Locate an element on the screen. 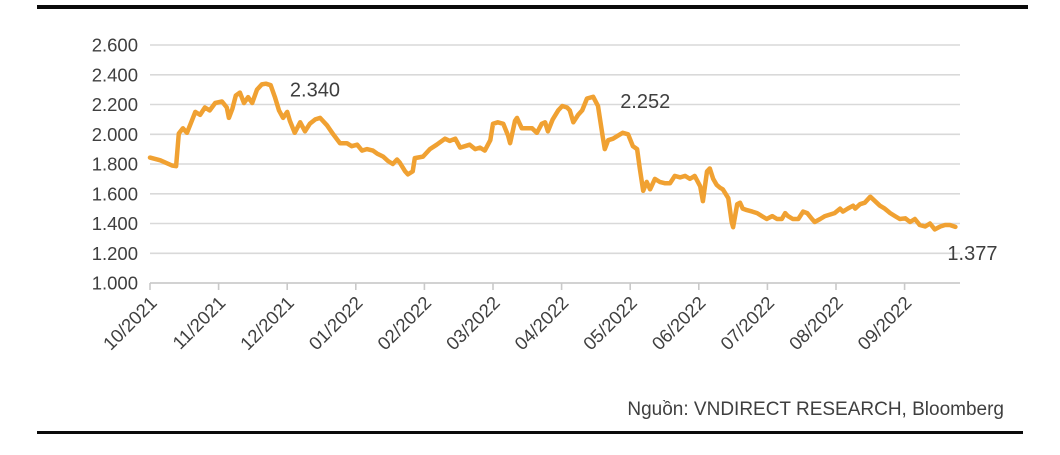  y-tick-label: 2.400 is located at coordinates (115, 74).